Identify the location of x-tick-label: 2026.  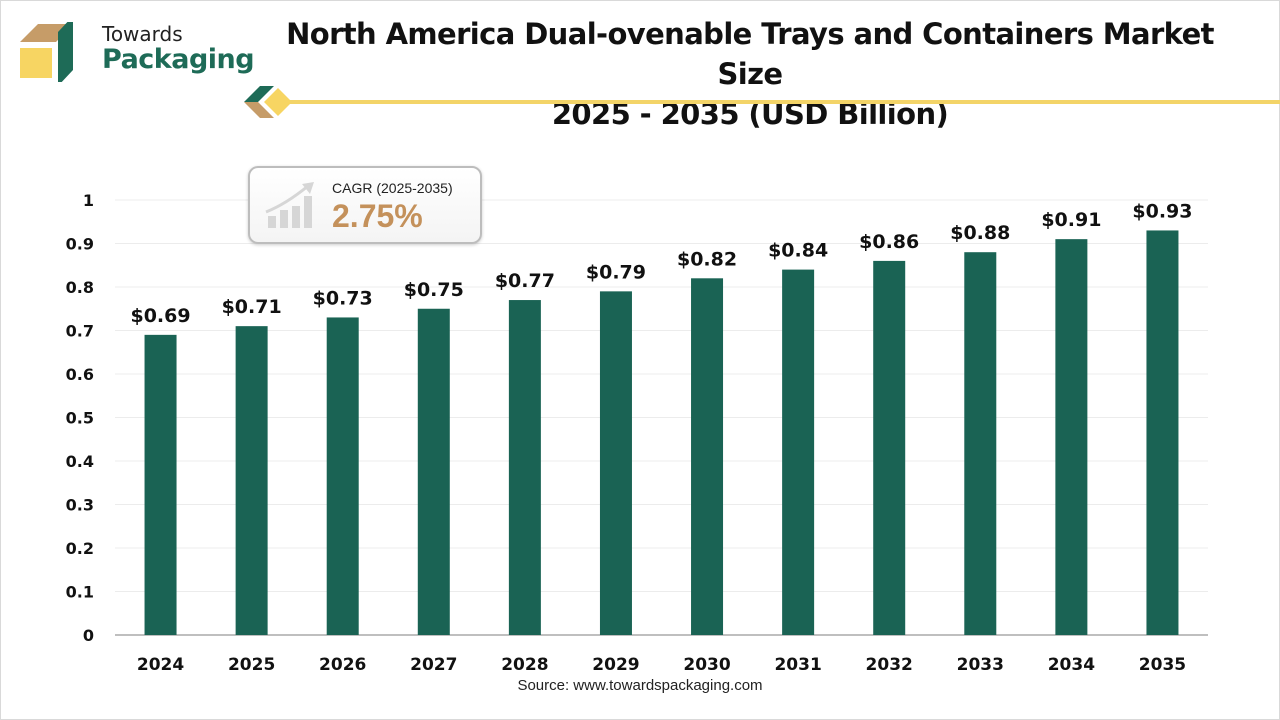
(342, 665).